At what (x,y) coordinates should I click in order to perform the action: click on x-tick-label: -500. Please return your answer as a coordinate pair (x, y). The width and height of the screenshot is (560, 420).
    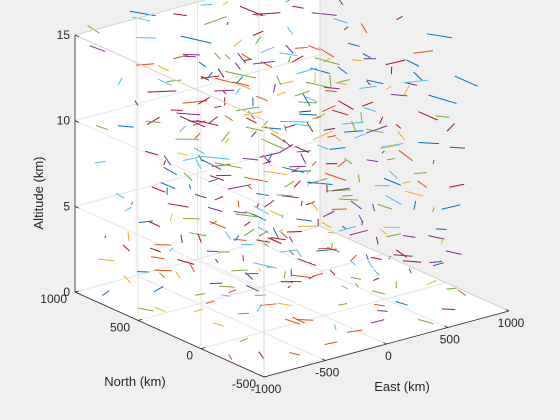
    Looking at the image, I should click on (327, 373).